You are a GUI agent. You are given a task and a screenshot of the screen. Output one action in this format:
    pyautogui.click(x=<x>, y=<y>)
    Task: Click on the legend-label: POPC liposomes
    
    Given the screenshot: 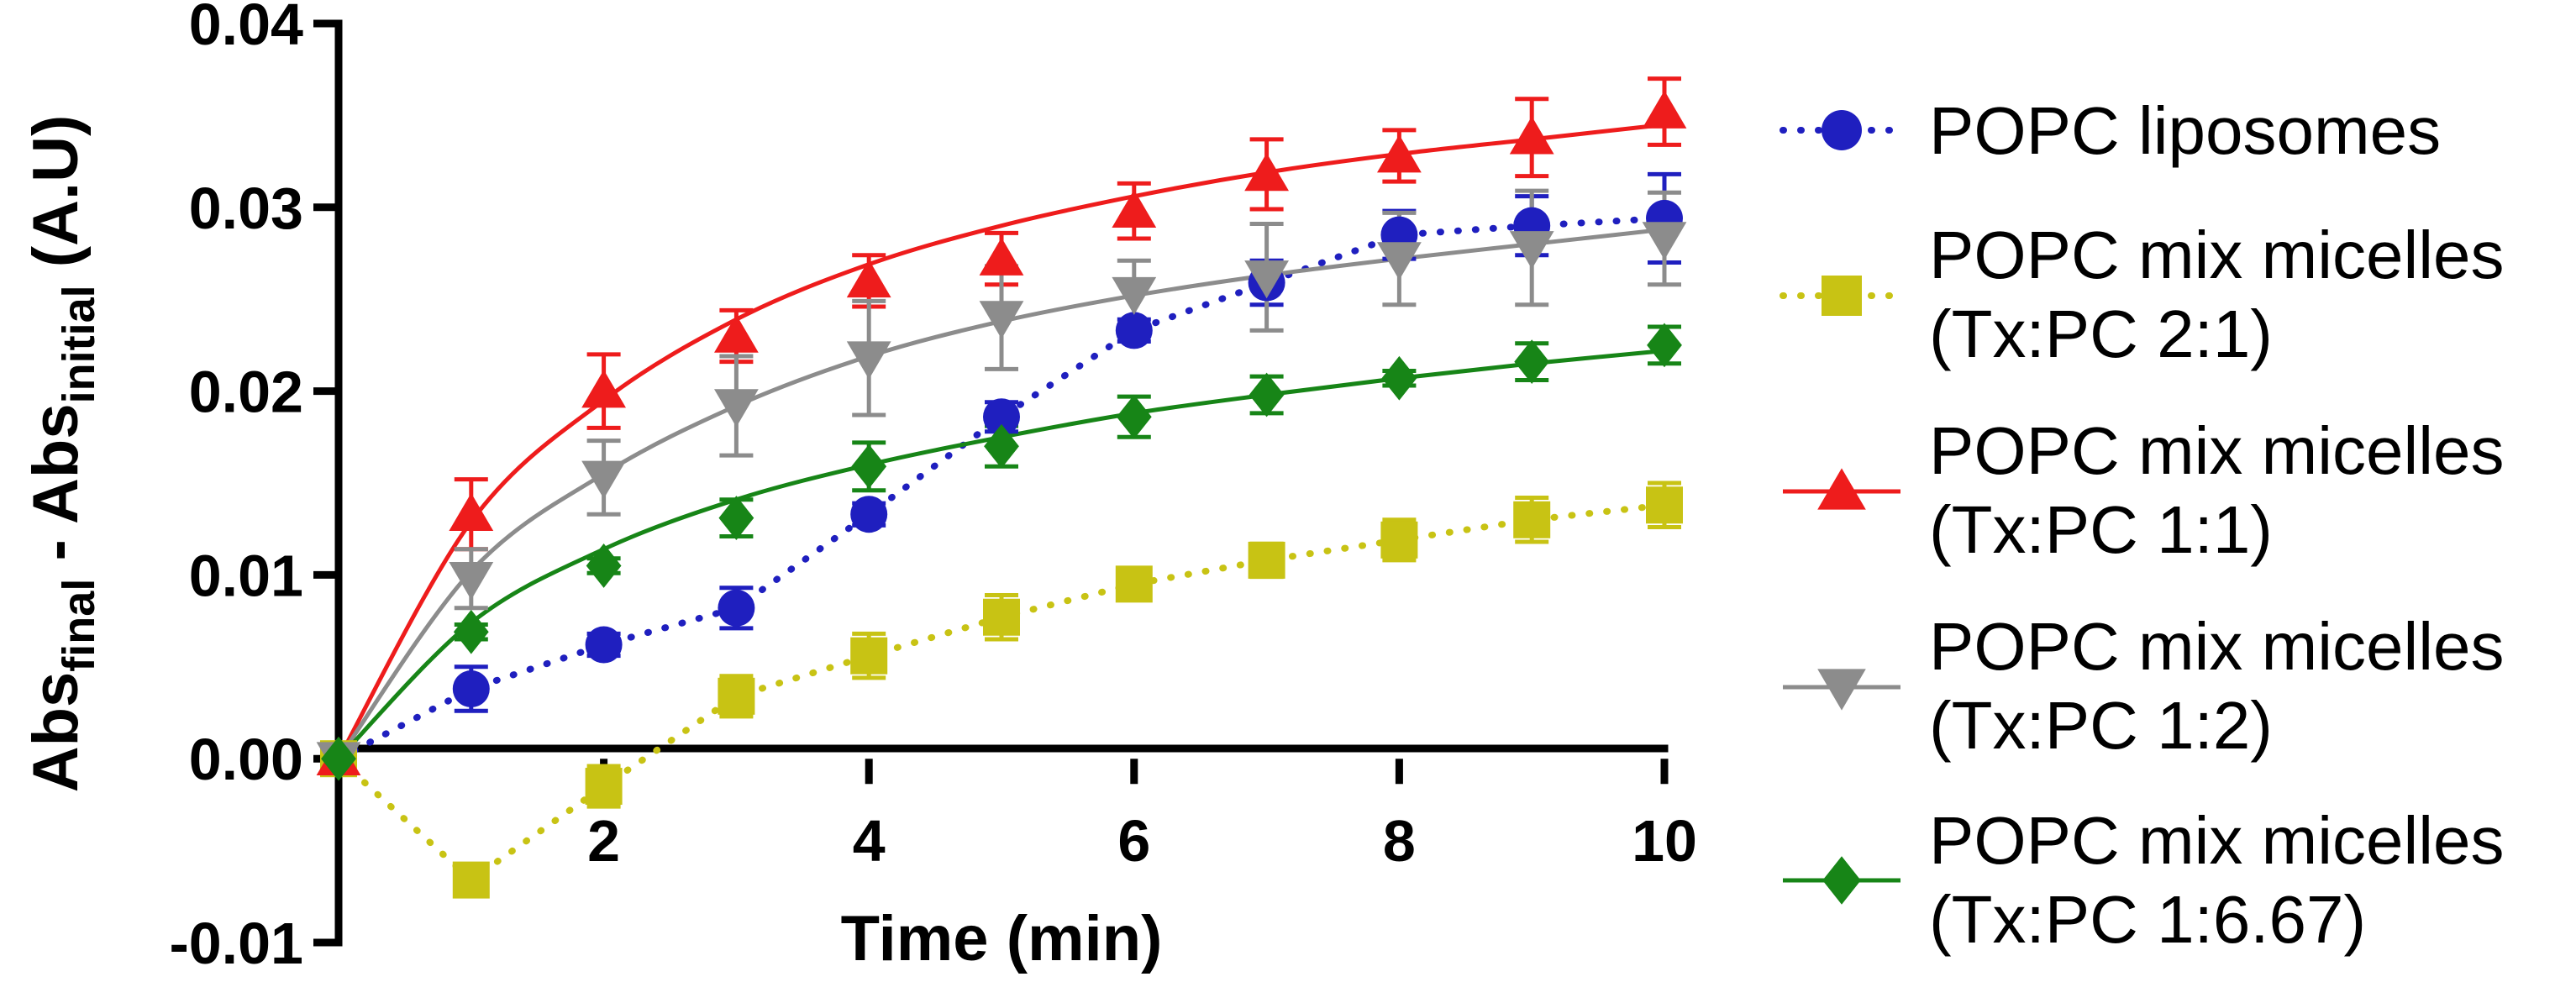 What is the action you would take?
    pyautogui.click(x=2185, y=130)
    